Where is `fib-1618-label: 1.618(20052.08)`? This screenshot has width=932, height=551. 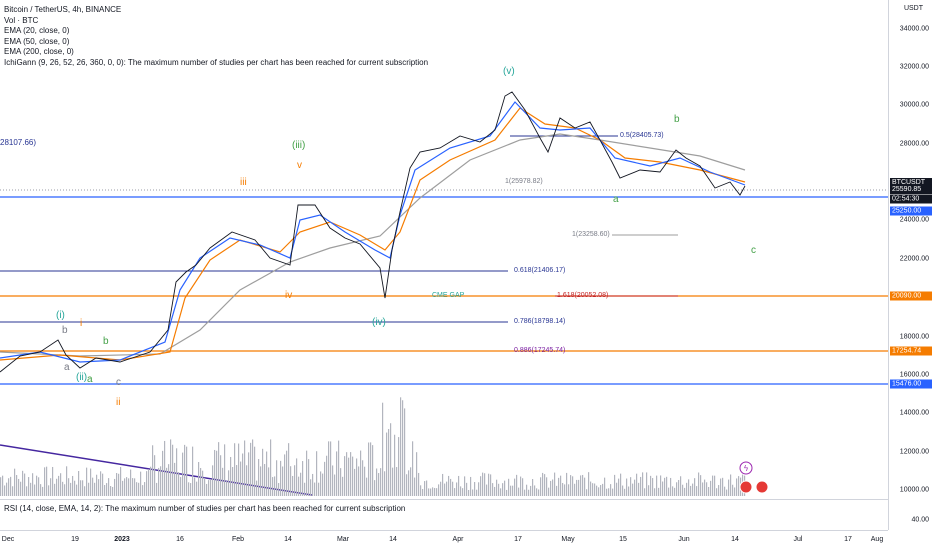
fib-1618-label: 1.618(20052.08) is located at coordinates (583, 295).